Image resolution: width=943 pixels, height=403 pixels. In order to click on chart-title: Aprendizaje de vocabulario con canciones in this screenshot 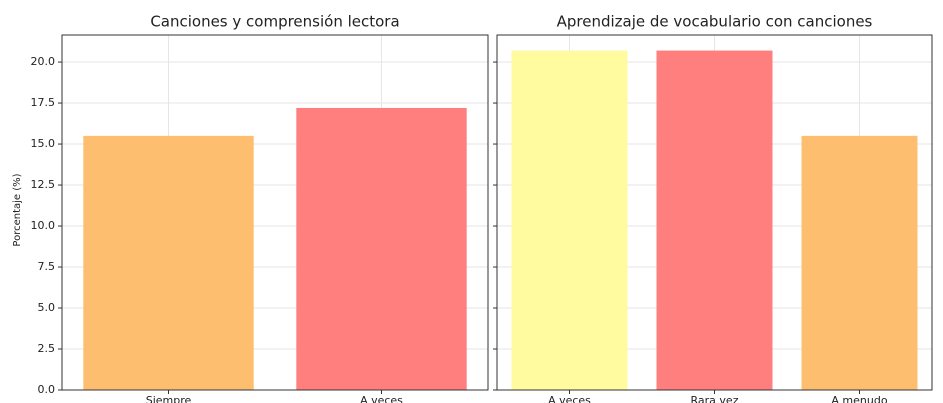, I will do `click(715, 22)`.